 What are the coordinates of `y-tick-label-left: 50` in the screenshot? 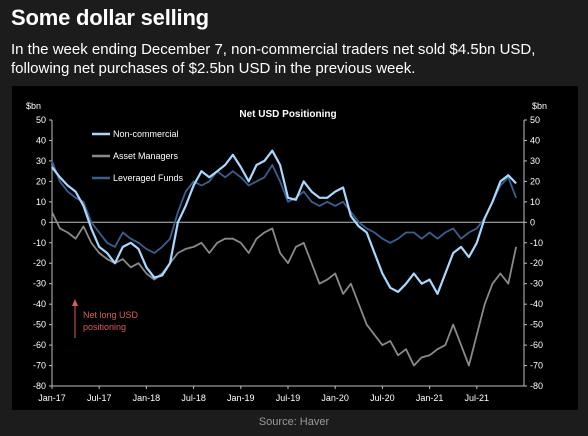 It's located at (41, 120).